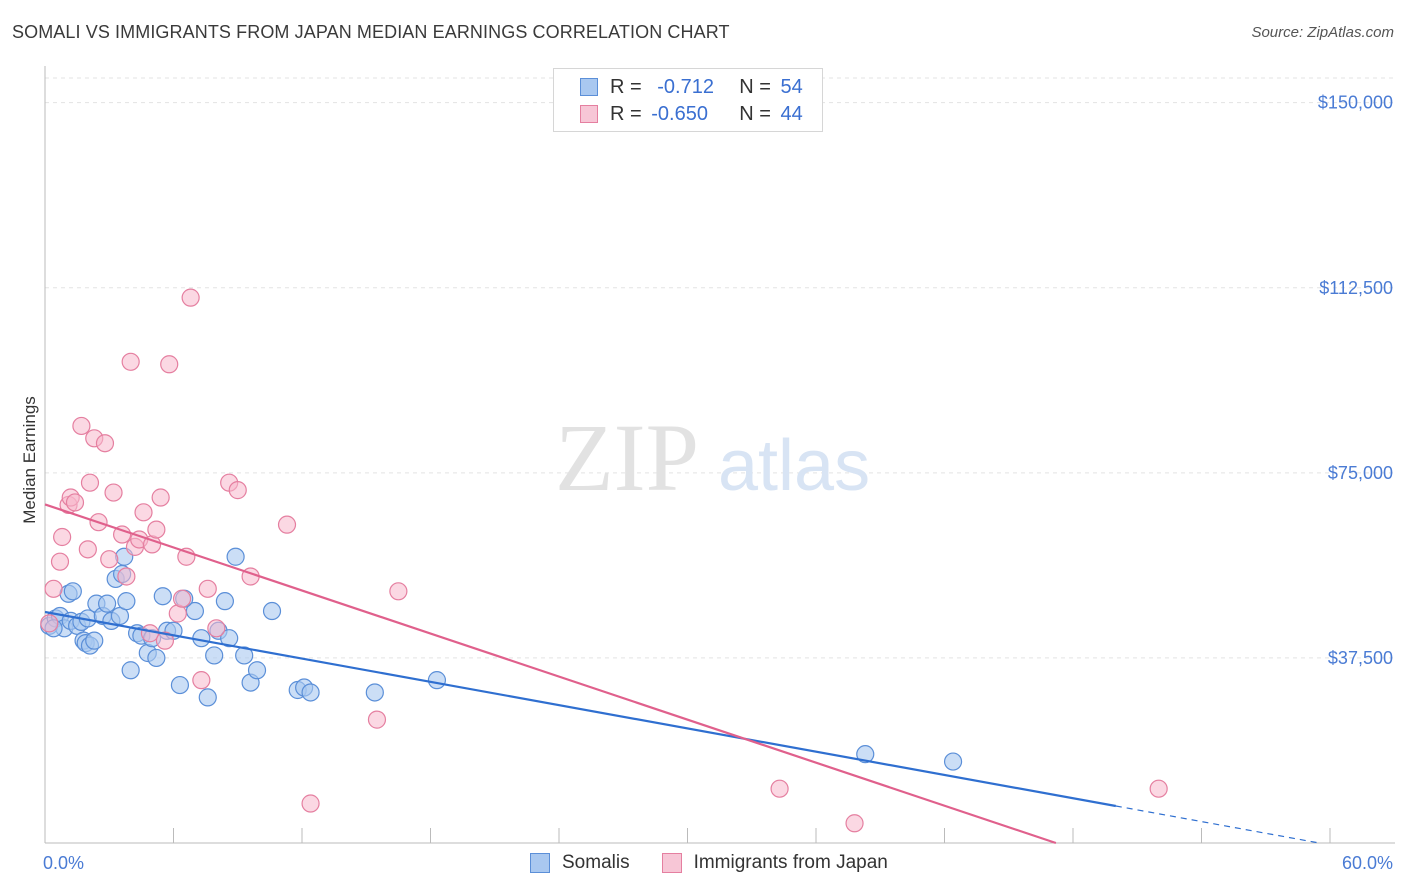 This screenshot has height=892, width=1406. Describe the element at coordinates (790, 862) in the screenshot. I see `legend-label-japan: Immigrants from Japan` at that location.